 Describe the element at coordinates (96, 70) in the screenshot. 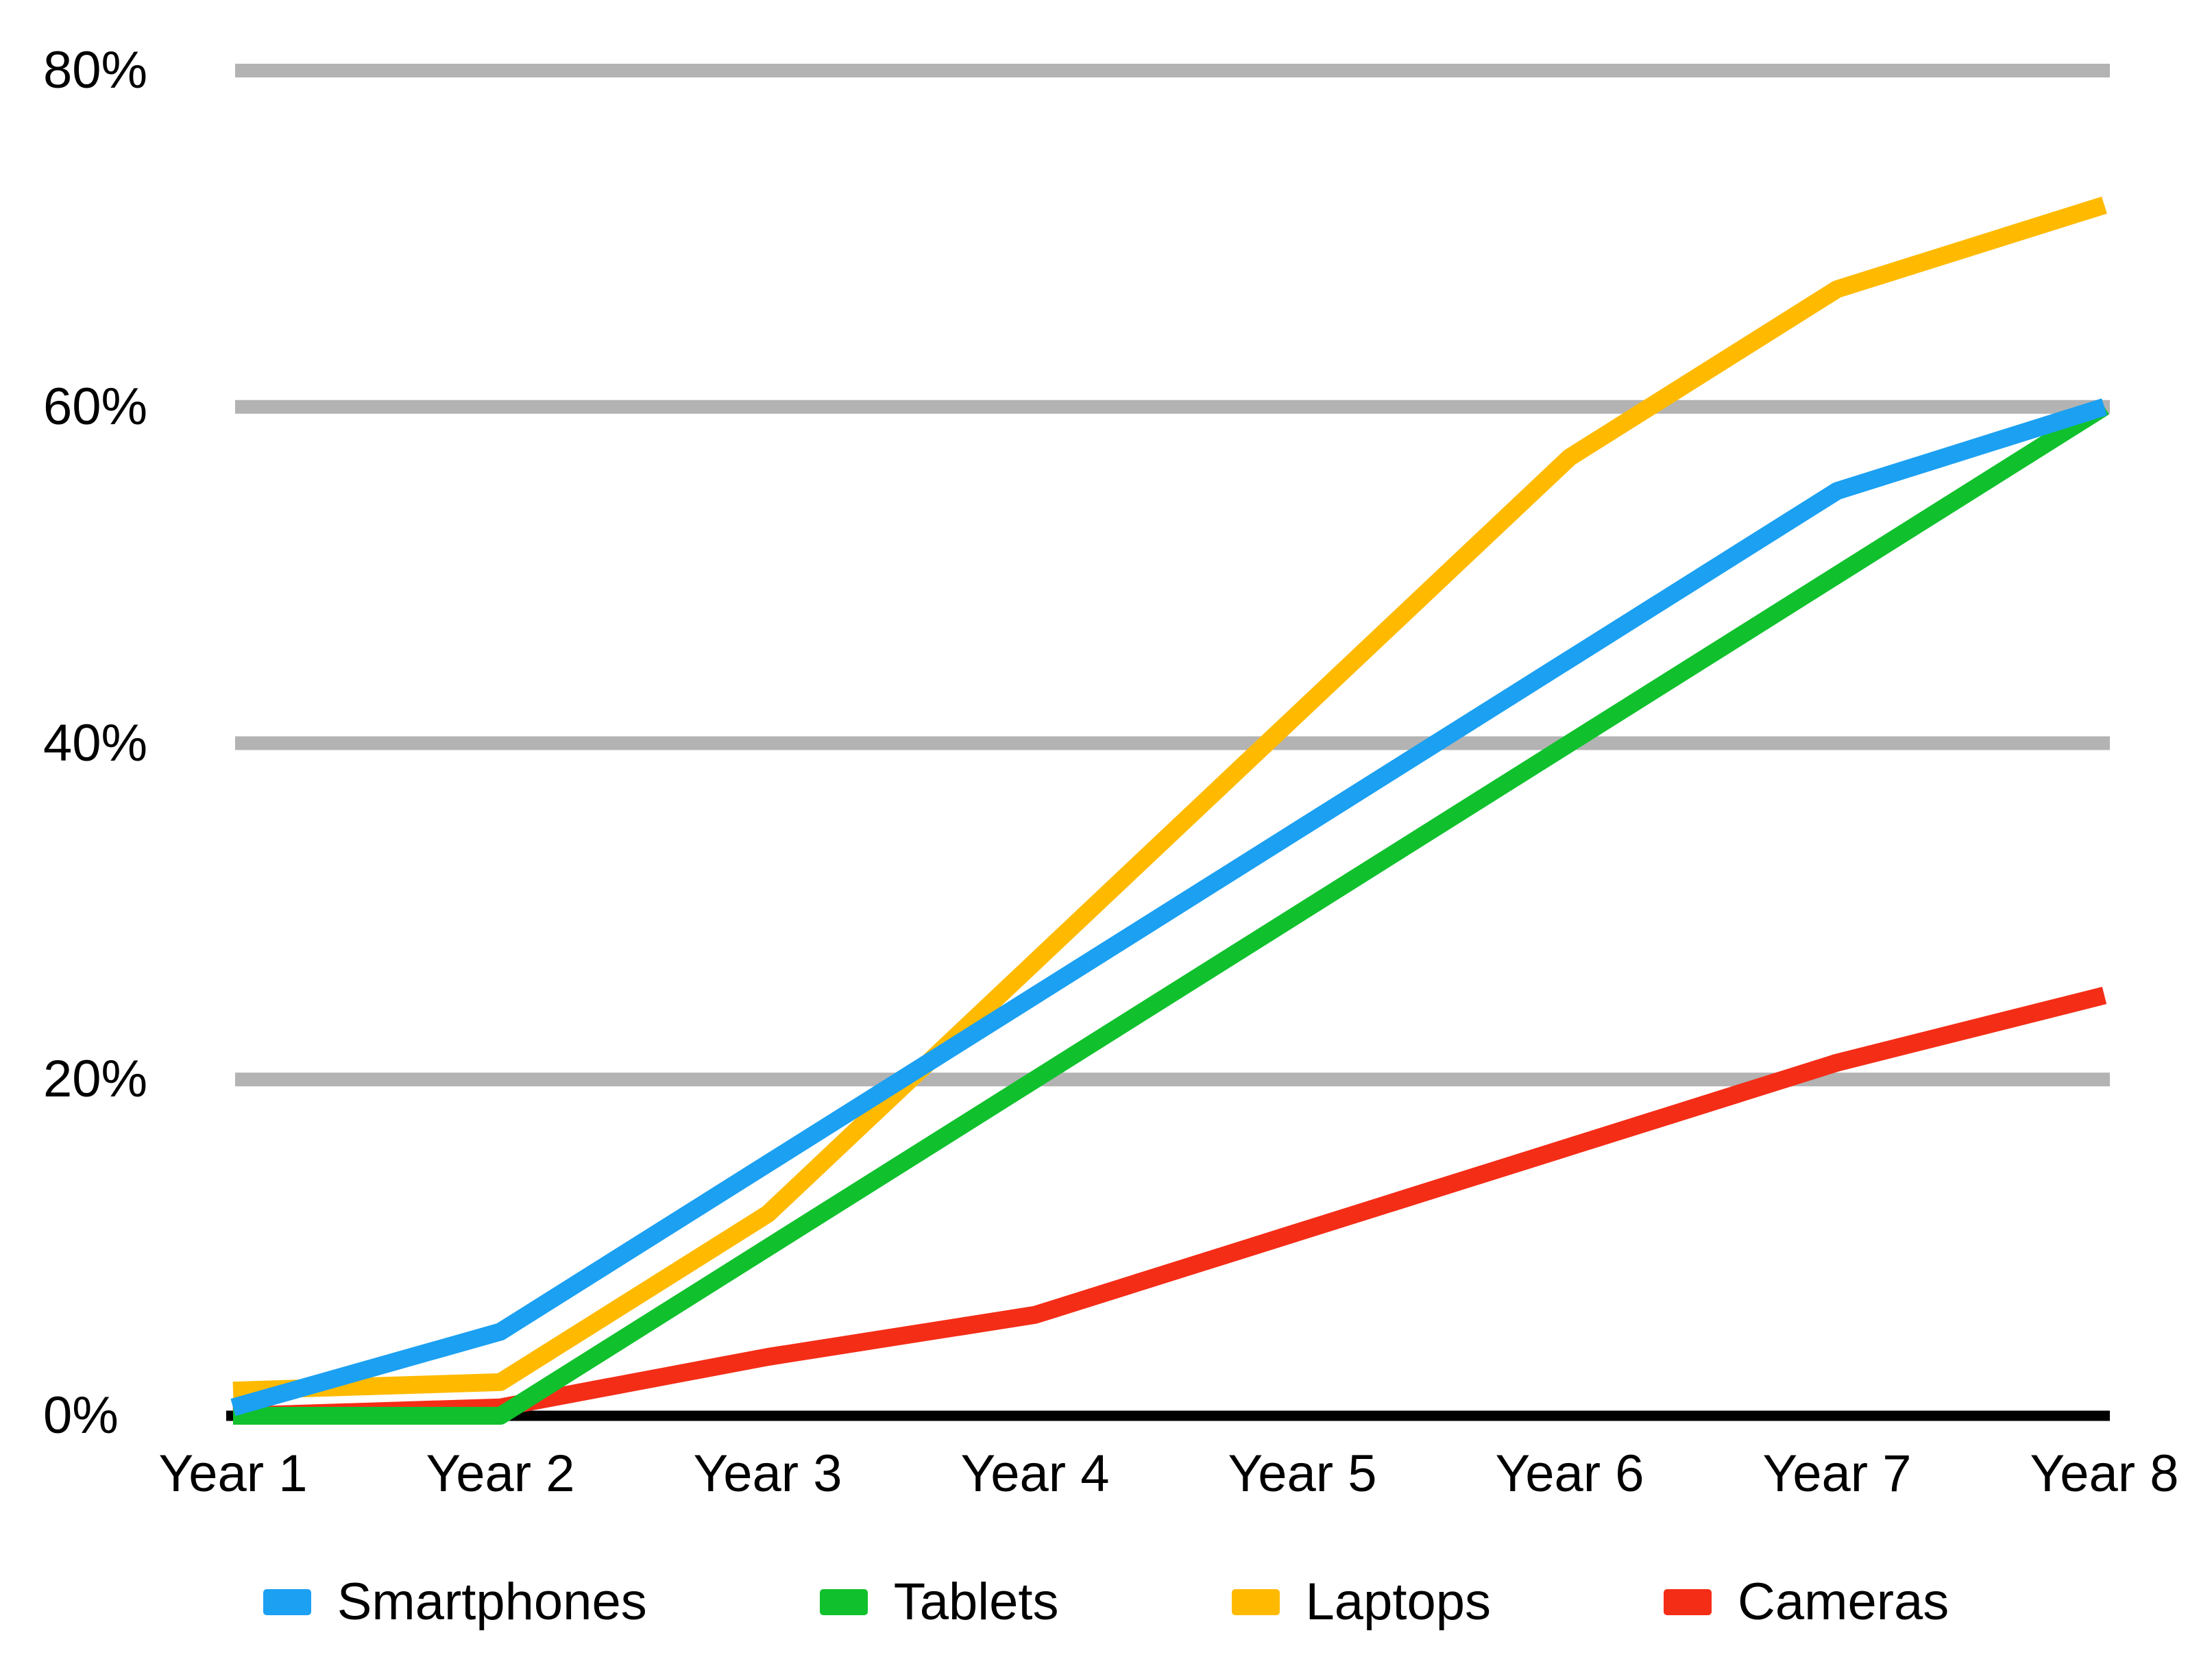

I see `y-axis-label-80: 80%` at that location.